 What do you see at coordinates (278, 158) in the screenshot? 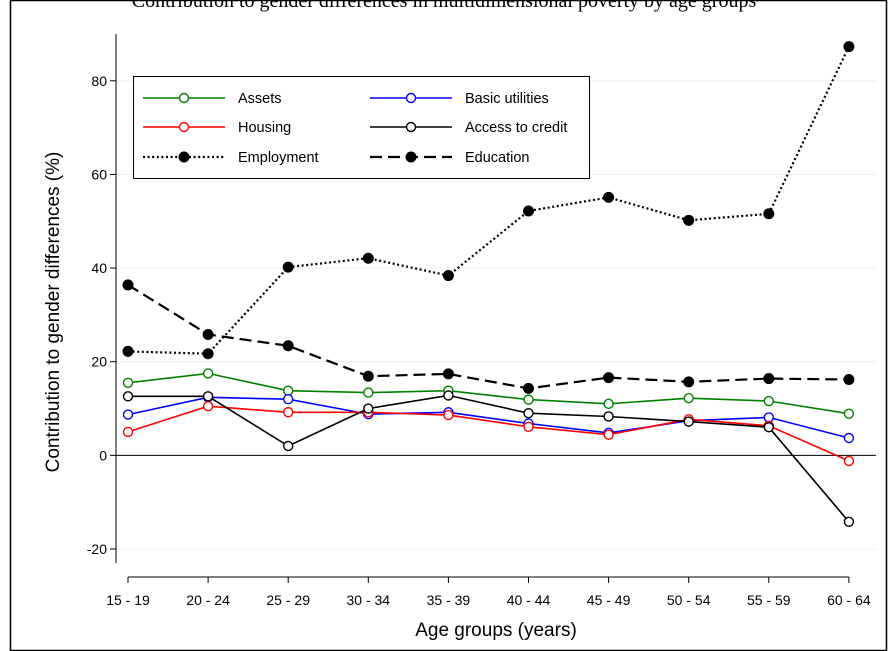
I see `legend-label: Employment` at bounding box center [278, 158].